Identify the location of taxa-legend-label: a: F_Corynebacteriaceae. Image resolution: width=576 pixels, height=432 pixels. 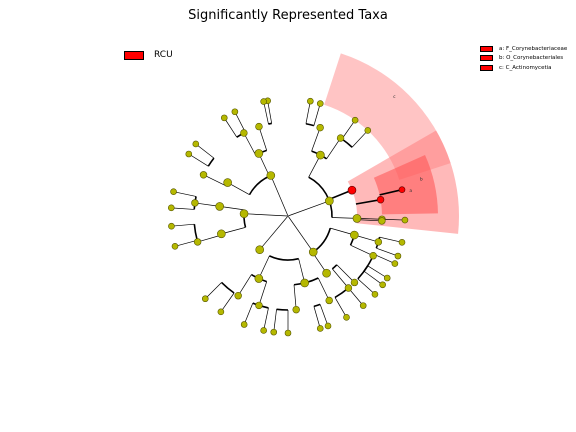
(533, 48).